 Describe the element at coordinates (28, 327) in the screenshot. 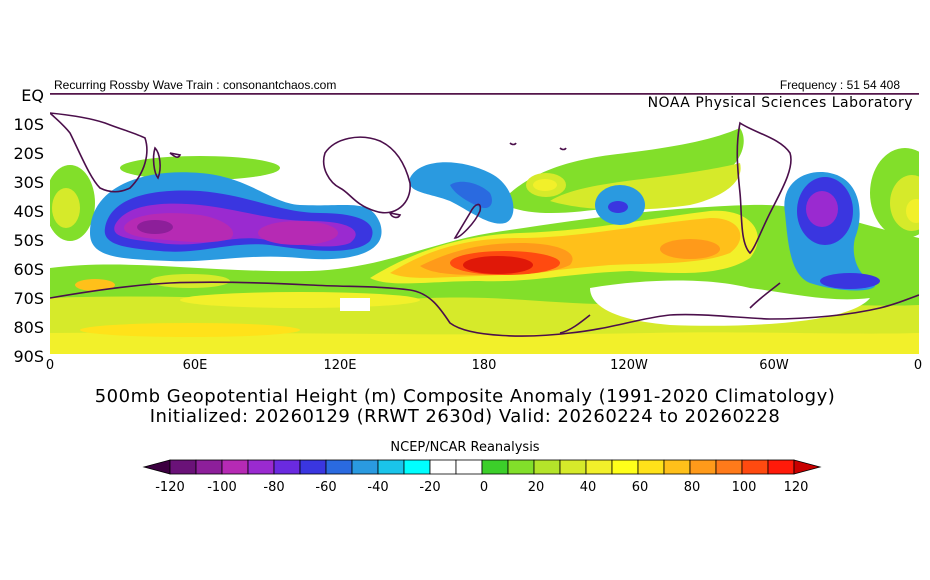

I see `lat-label: 80S` at that location.